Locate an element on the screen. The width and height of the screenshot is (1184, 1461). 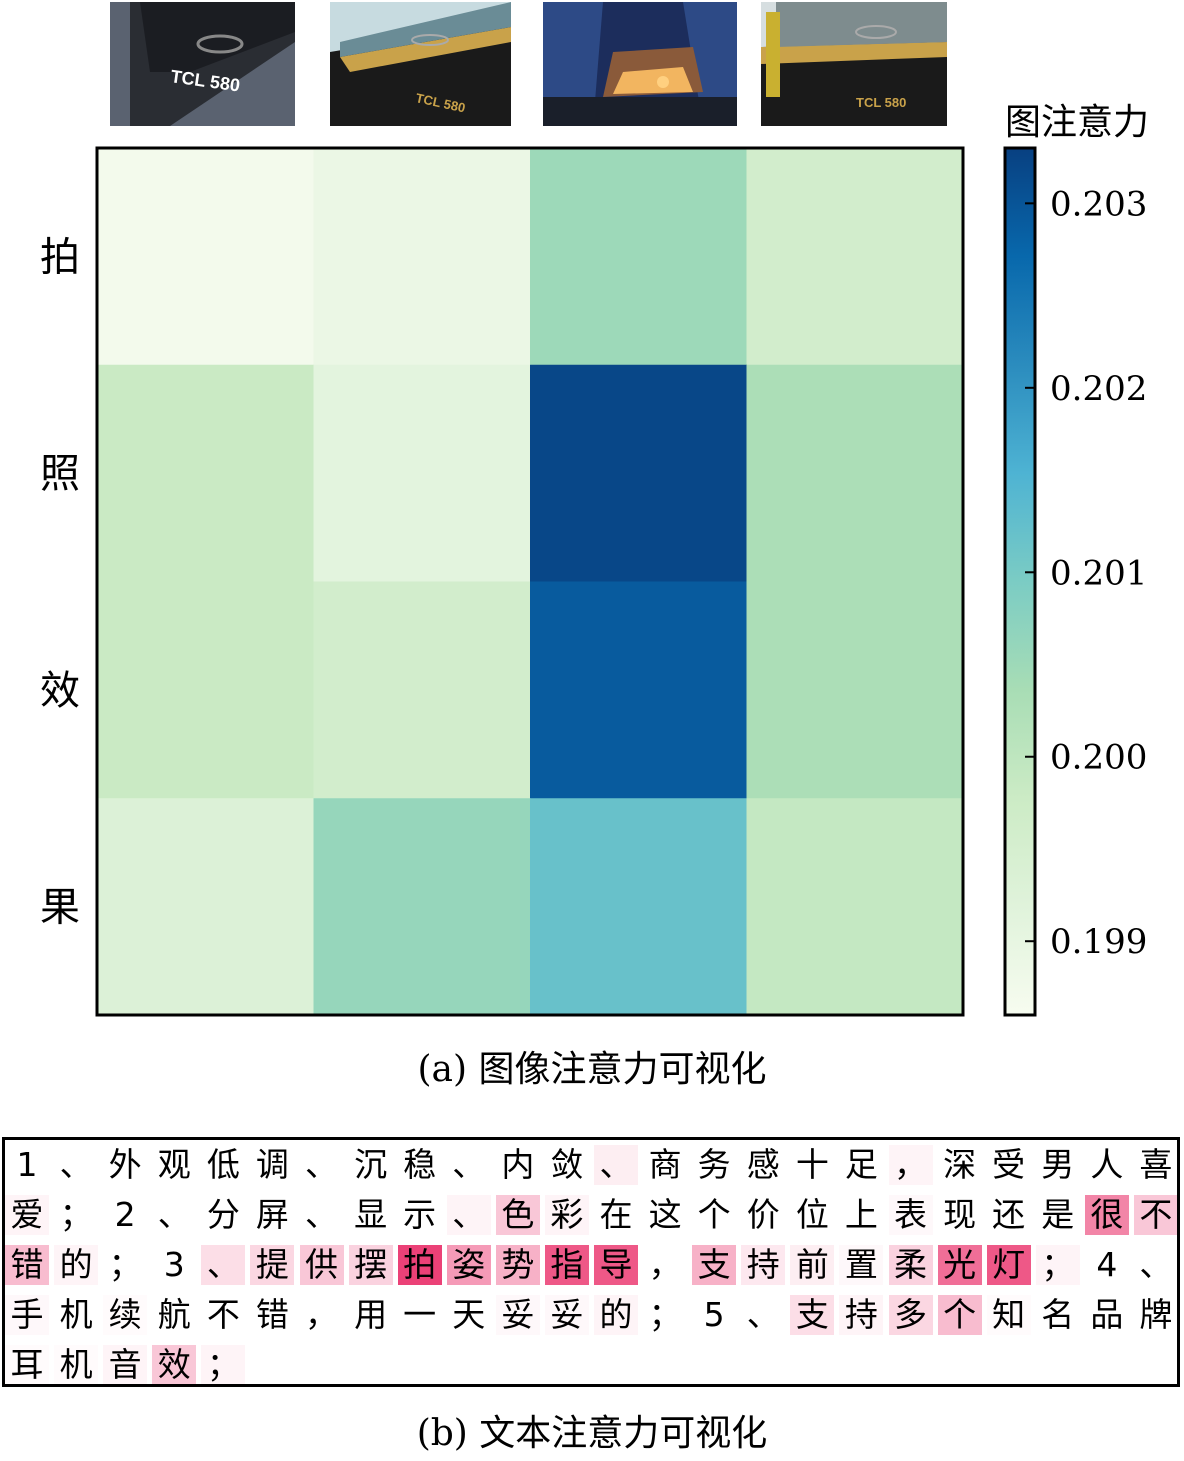
heatmap-cell-r1-c0 is located at coordinates (205, 473).